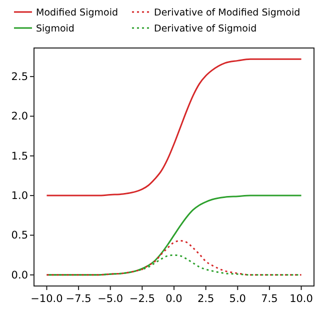 This screenshot has height=320, width=320. I want to click on legend-label: Sigmoid, so click(55, 29).